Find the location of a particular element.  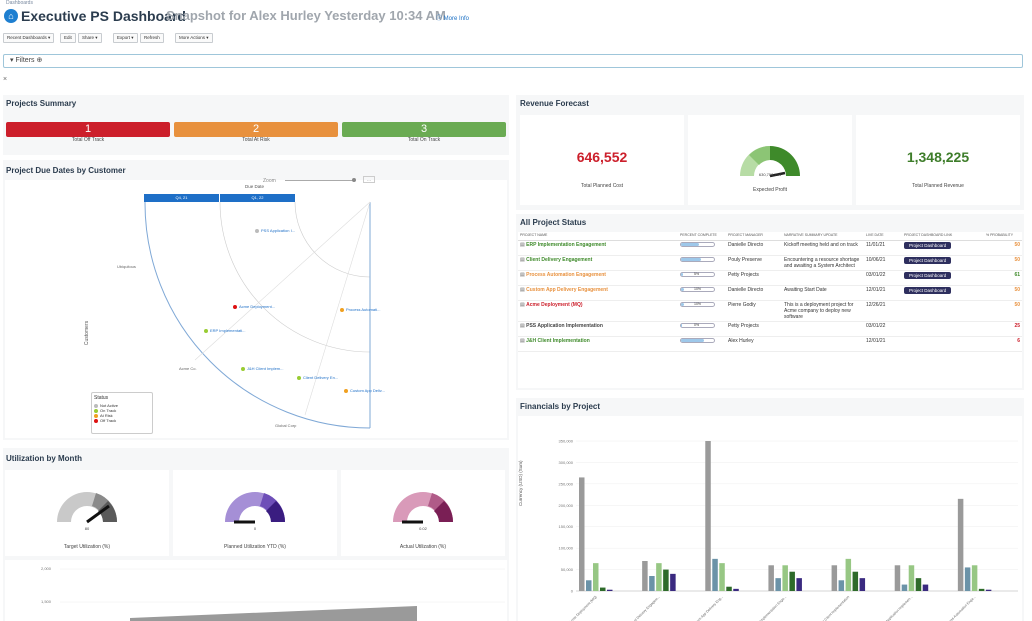

legend-item: Not Active is located at coordinates (122, 405).